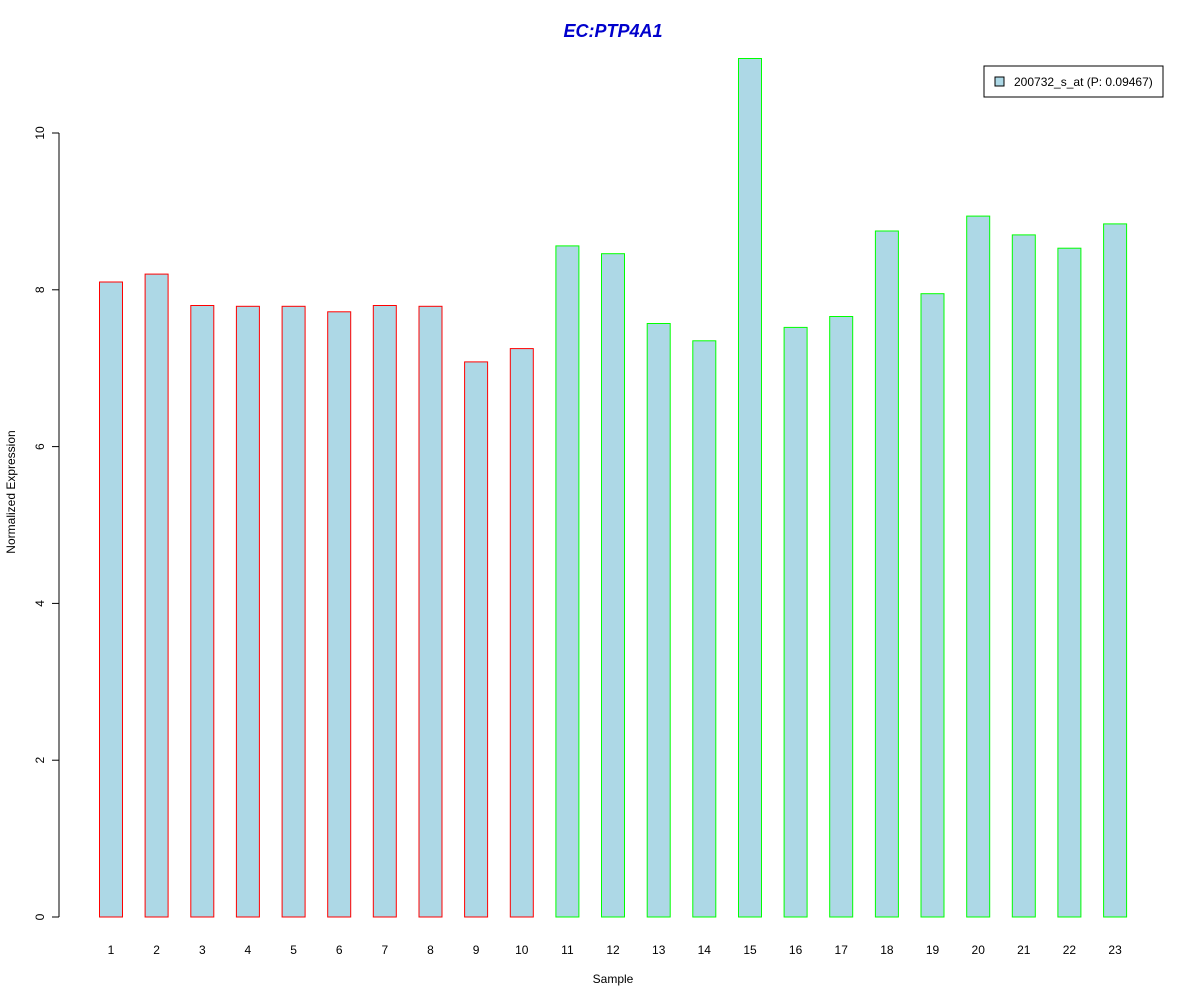 Image resolution: width=1200 pixels, height=1000 pixels. I want to click on x-tick-label: 2, so click(156, 950).